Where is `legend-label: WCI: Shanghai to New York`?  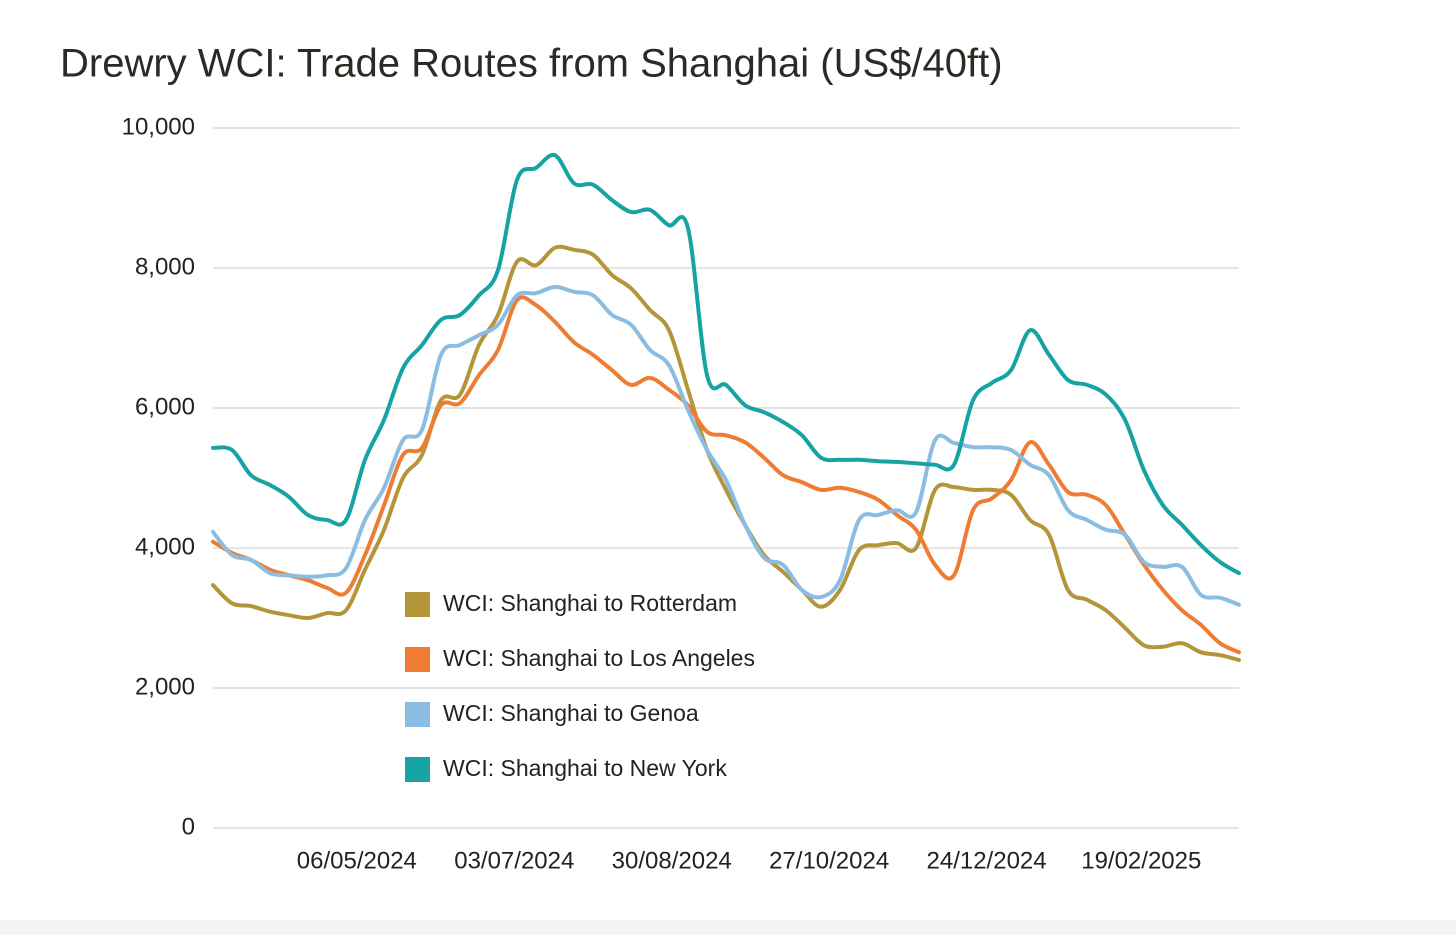 legend-label: WCI: Shanghai to New York is located at coordinates (585, 768).